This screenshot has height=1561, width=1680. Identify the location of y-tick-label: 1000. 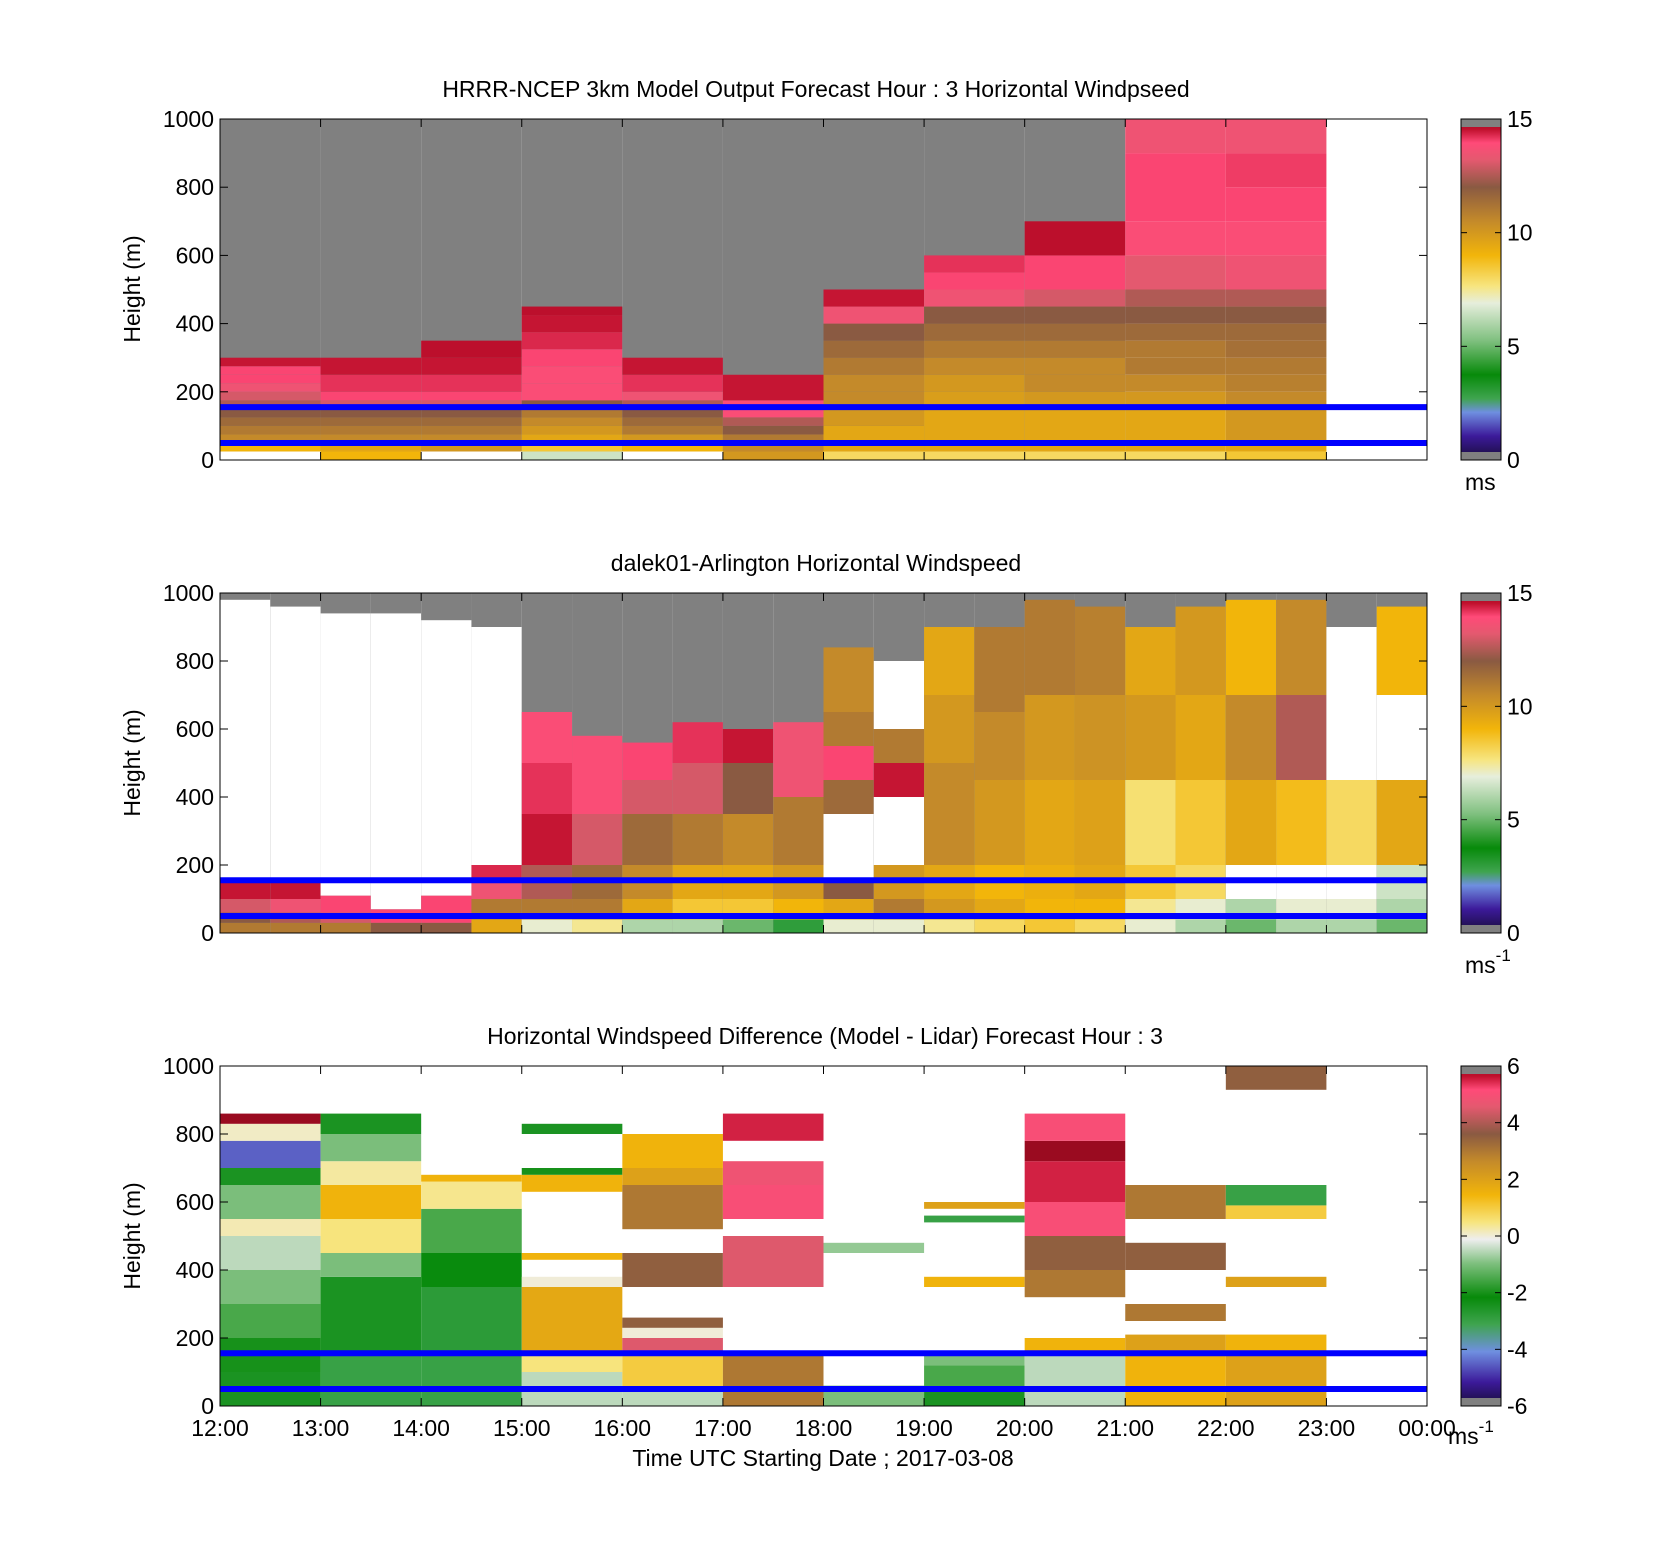
(188, 1066).